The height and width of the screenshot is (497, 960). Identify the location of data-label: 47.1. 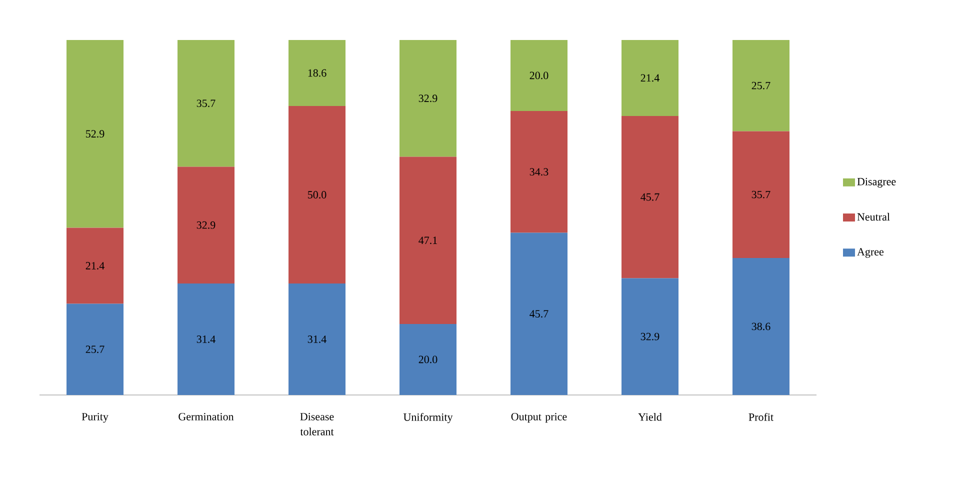
(427, 240).